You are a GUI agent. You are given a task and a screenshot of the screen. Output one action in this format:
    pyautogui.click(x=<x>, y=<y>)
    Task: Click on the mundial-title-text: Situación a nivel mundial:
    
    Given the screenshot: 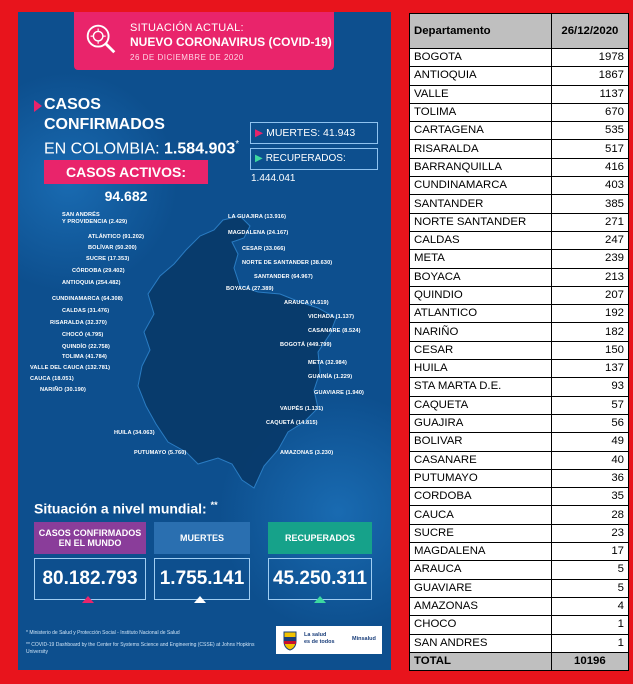 What is the action you would take?
    pyautogui.click(x=120, y=508)
    